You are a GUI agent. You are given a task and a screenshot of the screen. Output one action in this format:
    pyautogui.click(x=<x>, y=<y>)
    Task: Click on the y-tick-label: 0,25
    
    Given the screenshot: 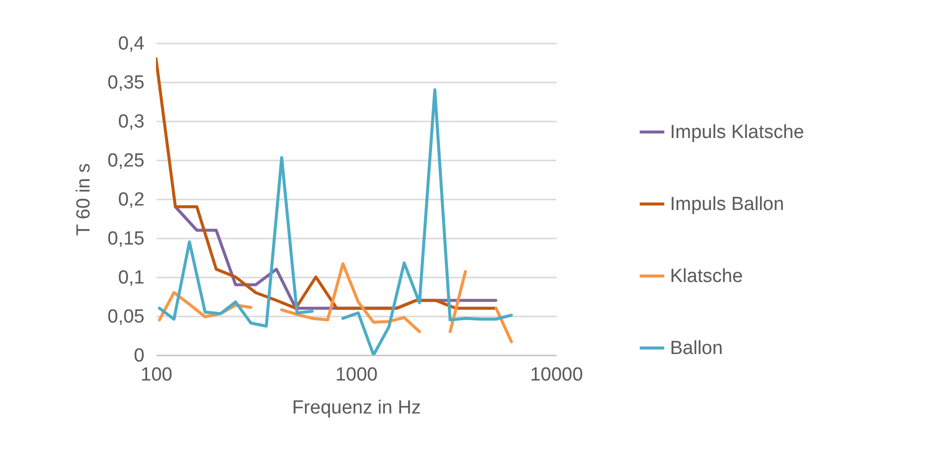 What is the action you would take?
    pyautogui.click(x=126, y=161)
    